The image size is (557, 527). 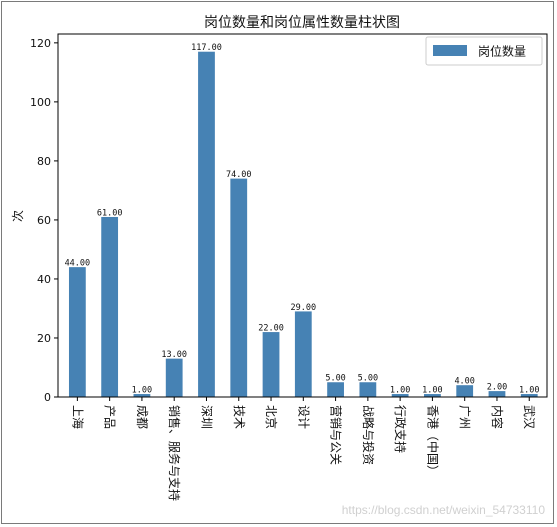 What do you see at coordinates (239, 417) in the screenshot?
I see `x-tick-label: 技术` at bounding box center [239, 417].